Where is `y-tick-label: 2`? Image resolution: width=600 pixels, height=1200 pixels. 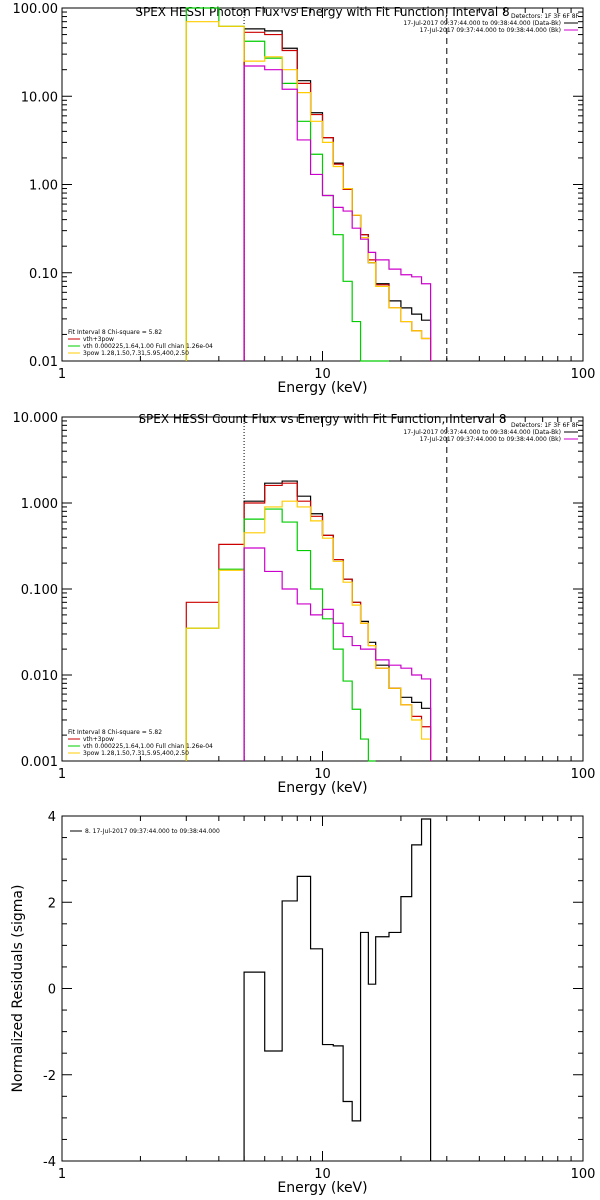
y-tick-label: 2 is located at coordinates (52, 903).